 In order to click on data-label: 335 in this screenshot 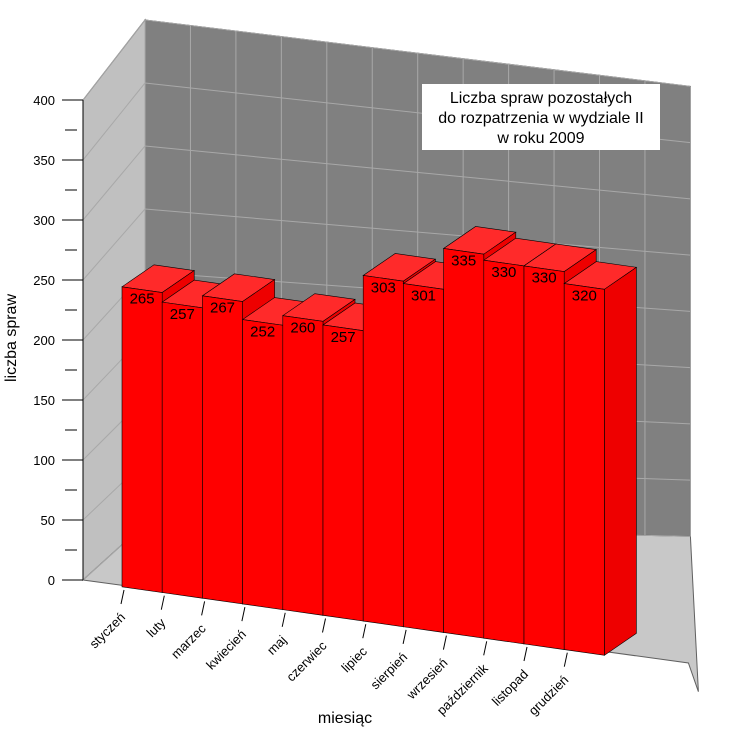, I will do `click(463, 260)`.